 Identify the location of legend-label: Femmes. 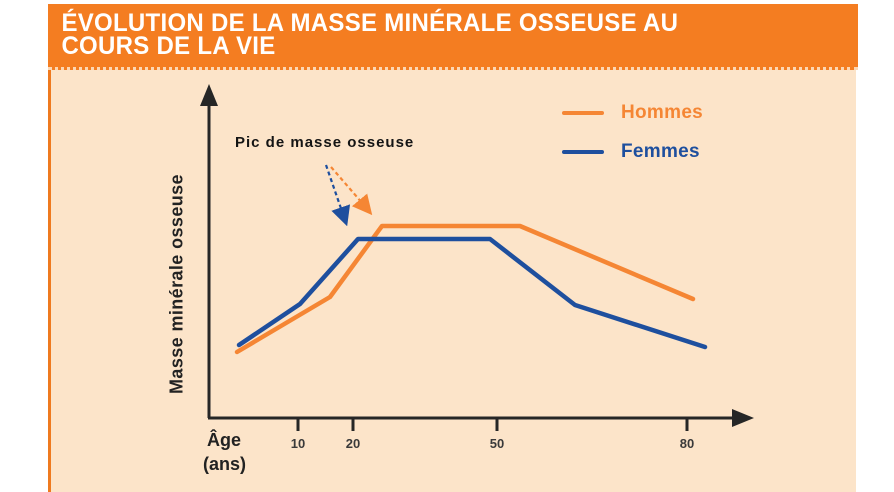
(660, 151).